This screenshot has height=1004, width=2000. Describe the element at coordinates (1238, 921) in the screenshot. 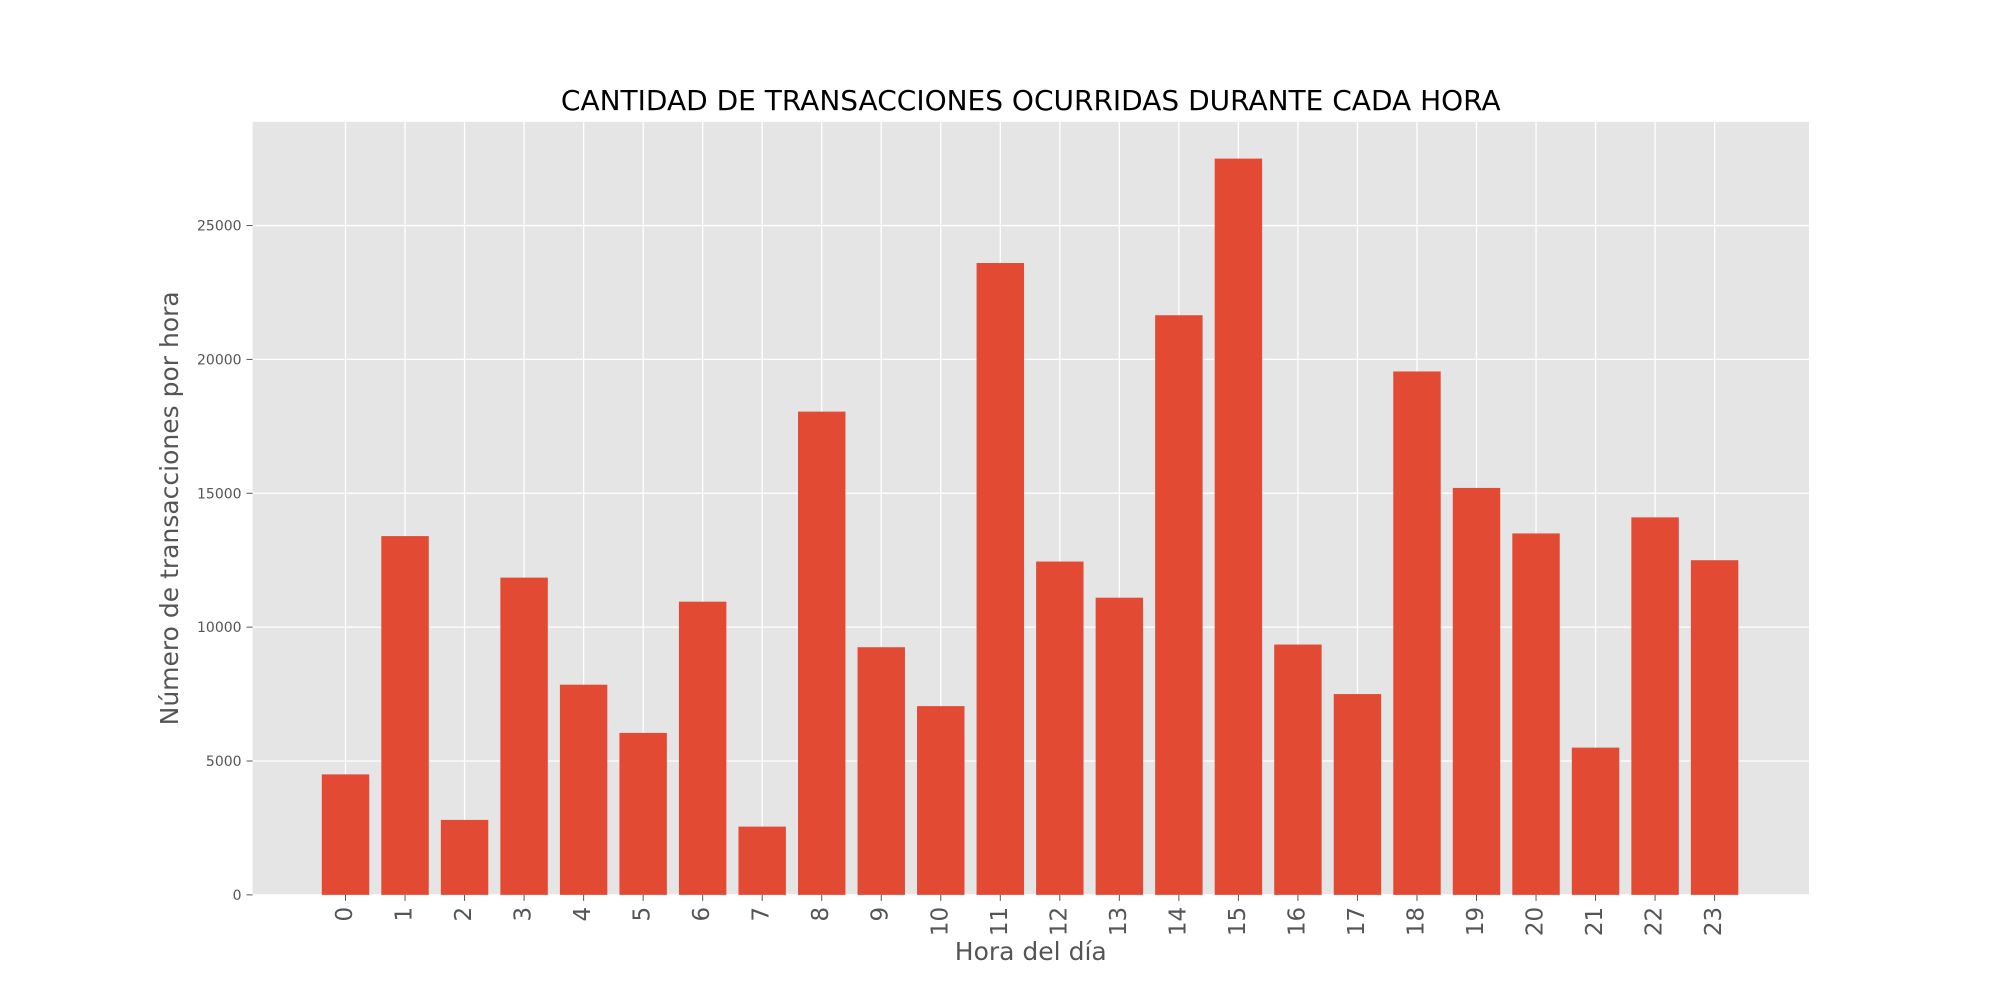

I see `x-tick-label: 15` at that location.